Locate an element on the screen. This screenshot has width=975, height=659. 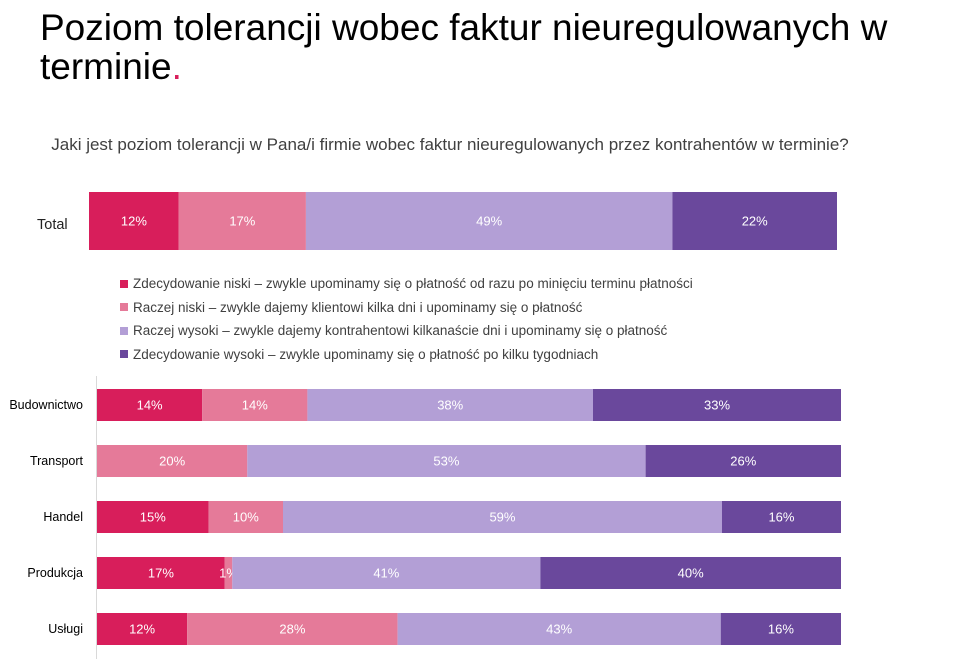
data-label: 22% is located at coordinates (755, 221).